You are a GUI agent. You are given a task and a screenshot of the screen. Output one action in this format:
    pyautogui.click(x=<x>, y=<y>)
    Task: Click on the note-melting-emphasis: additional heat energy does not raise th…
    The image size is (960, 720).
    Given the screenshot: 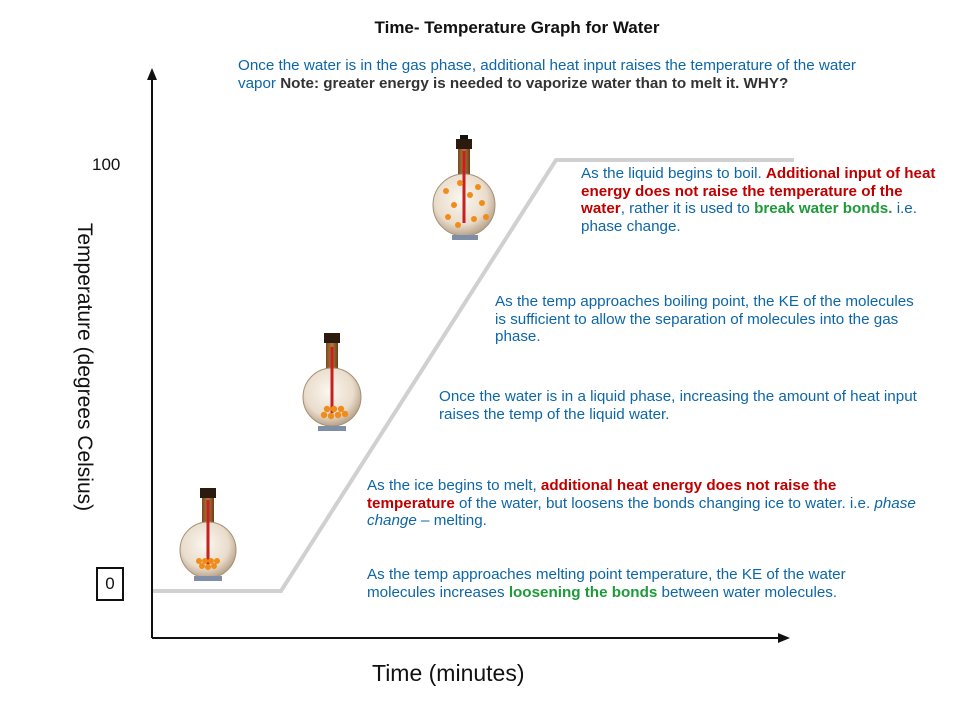 What is the action you would take?
    pyautogui.click(x=602, y=494)
    